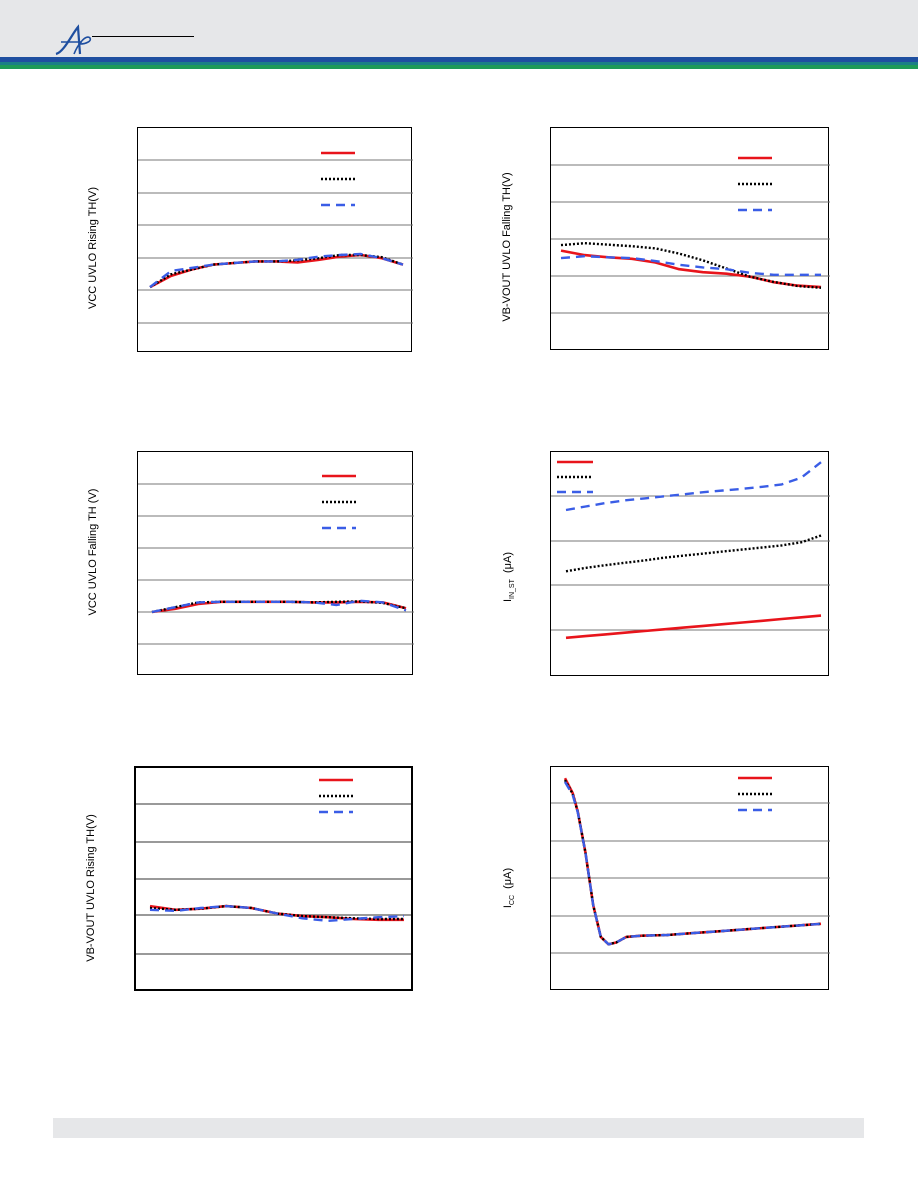  I want to click on header-stripe-green, so click(459, 67).